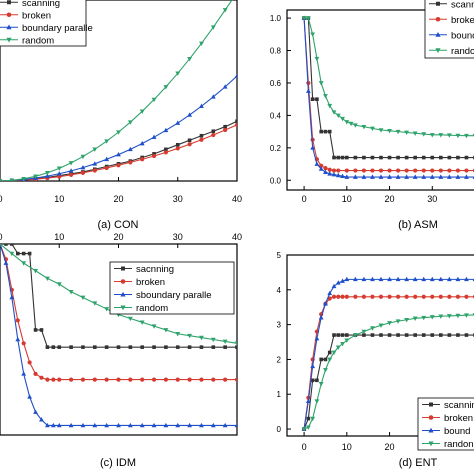 This screenshot has height=474, width=474. I want to click on legend-label: sacnning, so click(155, 269).